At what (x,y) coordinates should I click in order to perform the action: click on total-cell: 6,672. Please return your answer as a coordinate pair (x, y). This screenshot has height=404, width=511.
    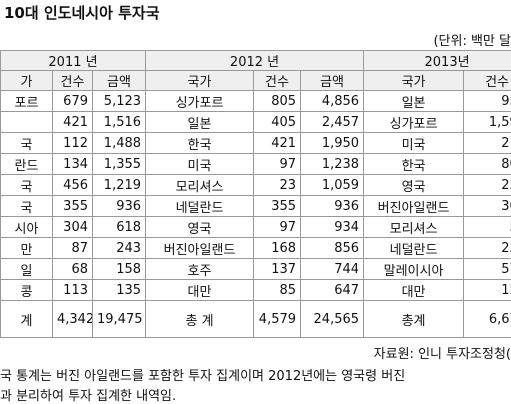
    Looking at the image, I should click on (487, 319).